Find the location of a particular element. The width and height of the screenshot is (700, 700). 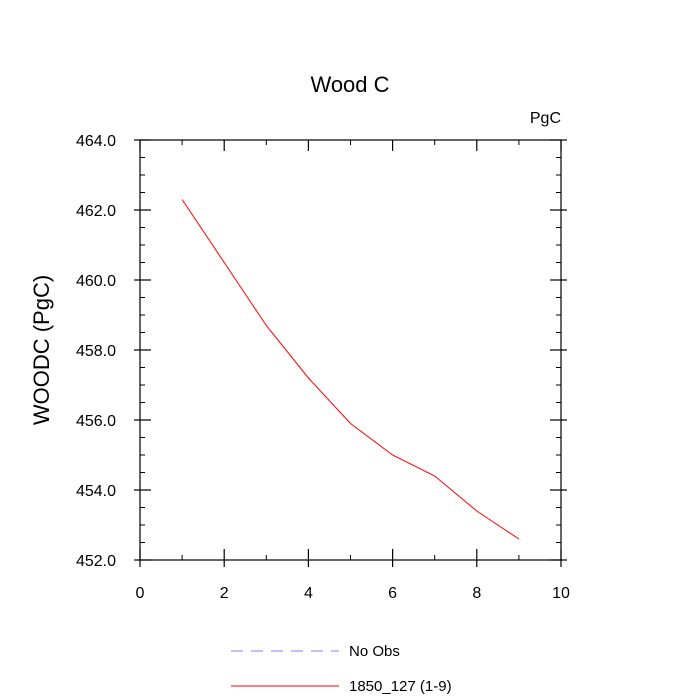

units-label: PgC is located at coordinates (545, 118).